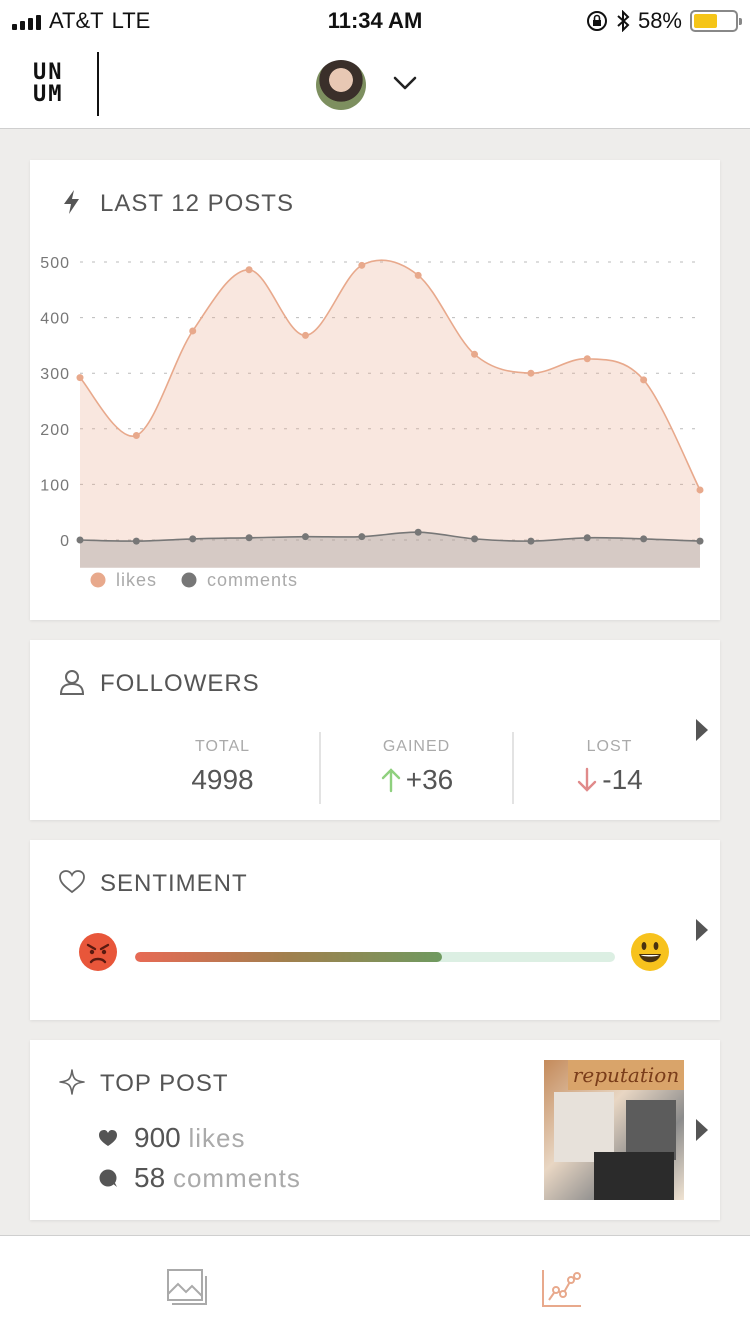 This screenshot has width=750, height=1334. Describe the element at coordinates (659, 20) in the screenshot. I see `battery-percent: 58%` at that location.